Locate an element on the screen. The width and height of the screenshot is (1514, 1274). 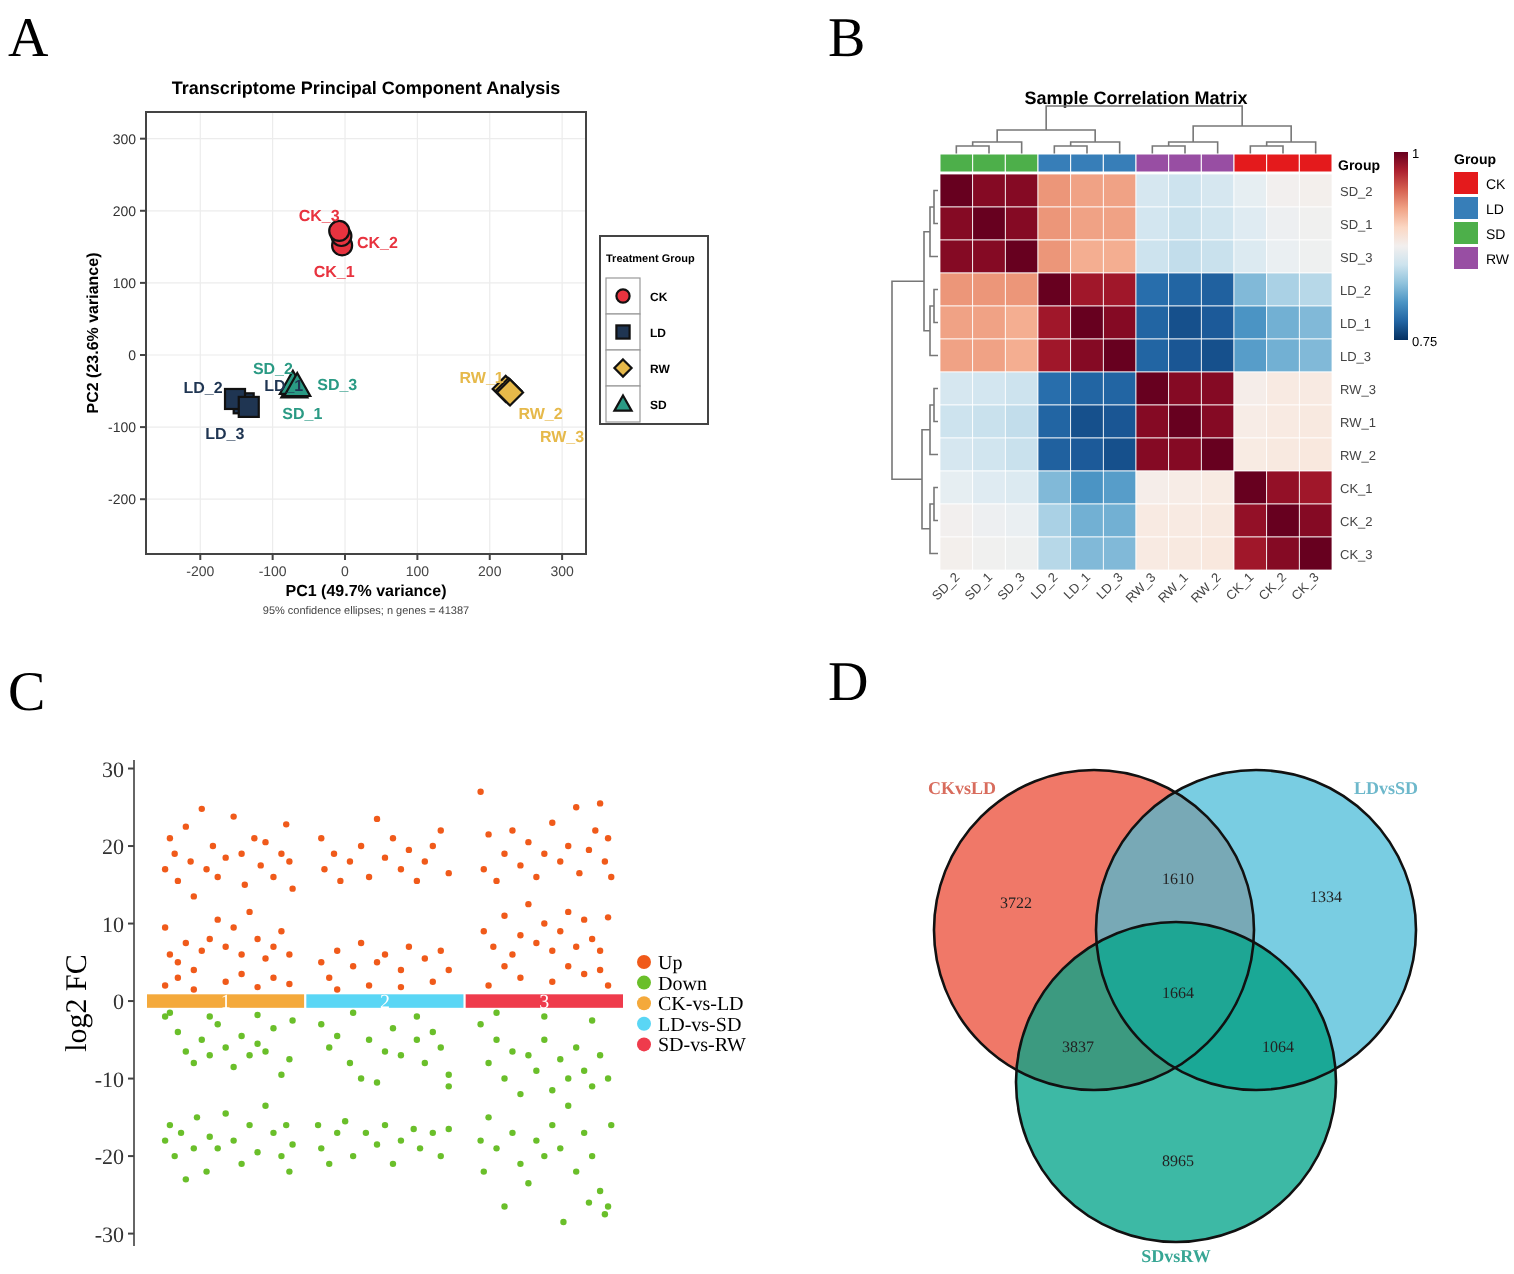
text: 3837 is located at coordinates (1078, 1047).